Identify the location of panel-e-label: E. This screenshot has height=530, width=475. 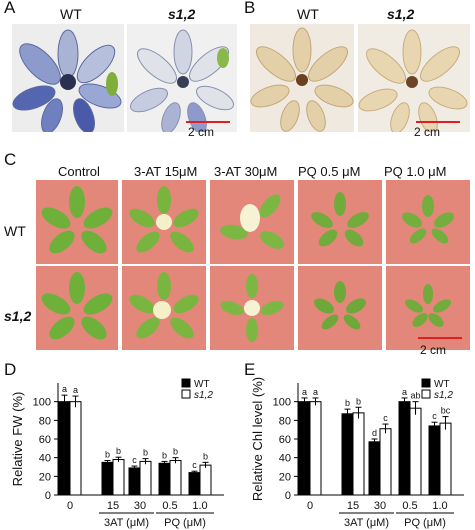
(250, 369).